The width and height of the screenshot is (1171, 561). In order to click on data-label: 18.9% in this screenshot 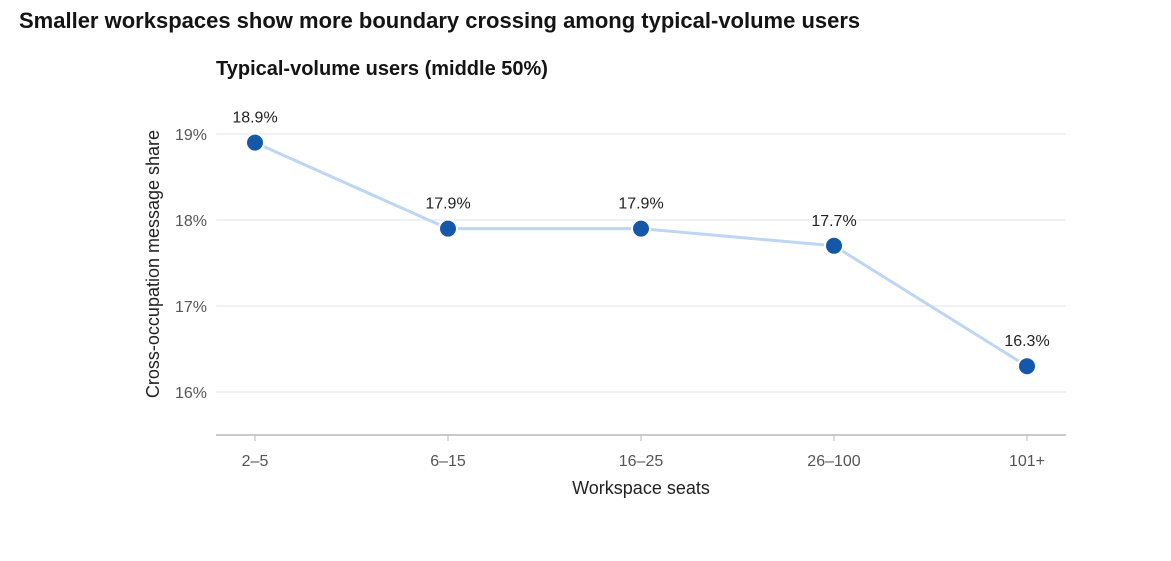, I will do `click(254, 118)`.